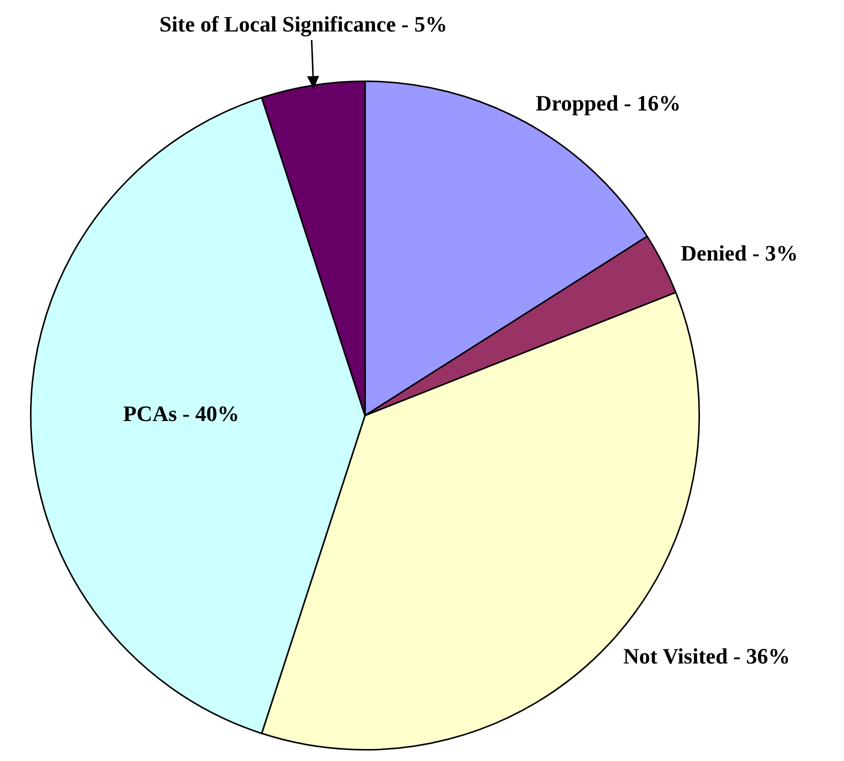 This screenshot has width=844, height=761. I want to click on slice-label: PCAs - 40%, so click(181, 413).